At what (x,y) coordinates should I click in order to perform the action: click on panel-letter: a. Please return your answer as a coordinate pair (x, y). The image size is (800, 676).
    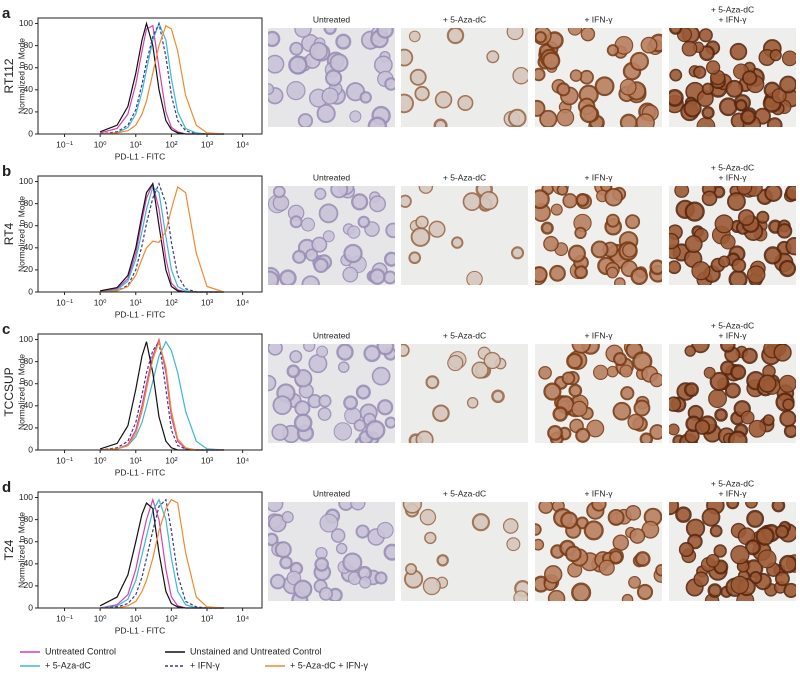
    Looking at the image, I should click on (6, 13).